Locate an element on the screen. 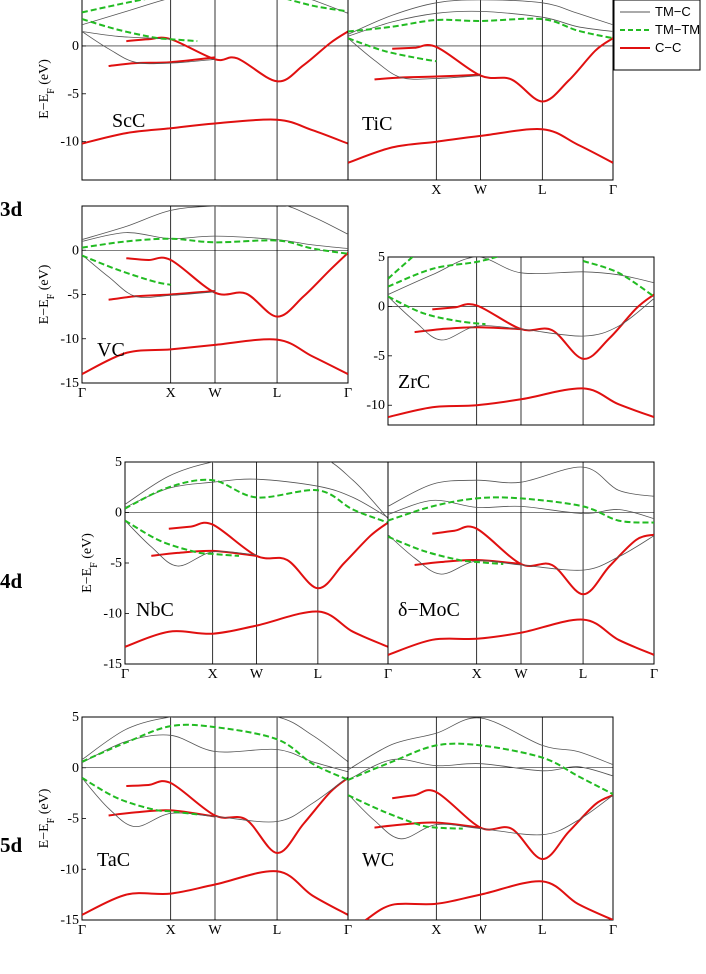 The height and width of the screenshot is (974, 706). panel-4: 5 0 -5 -10 -15 E−EF (eV) Γ X W L Γ NbC is located at coordinates (236, 568).